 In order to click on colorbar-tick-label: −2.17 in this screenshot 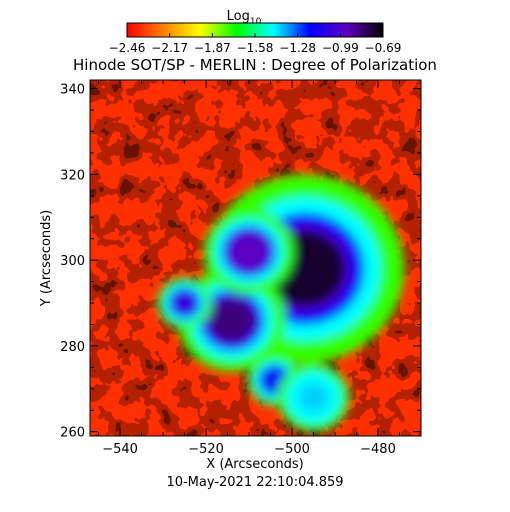, I will do `click(169, 48)`.